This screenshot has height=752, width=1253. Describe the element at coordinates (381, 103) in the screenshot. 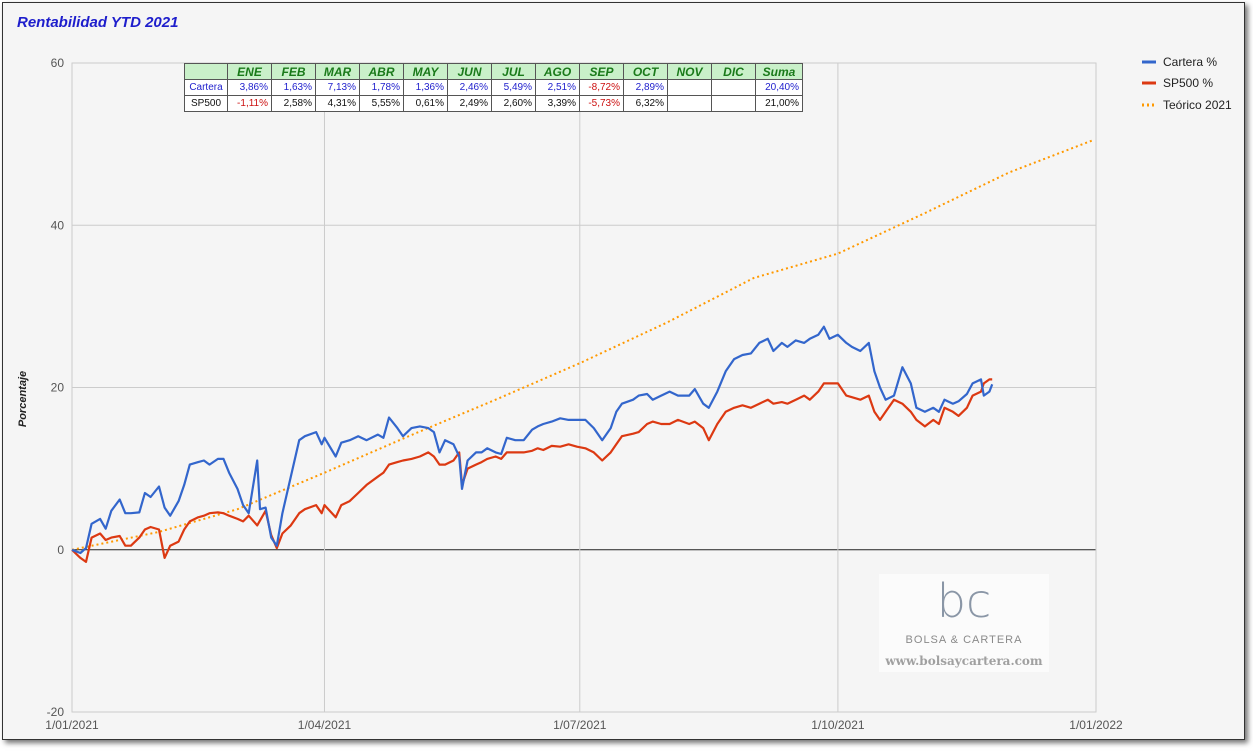

I see `table-cell: 5,55%` at that location.